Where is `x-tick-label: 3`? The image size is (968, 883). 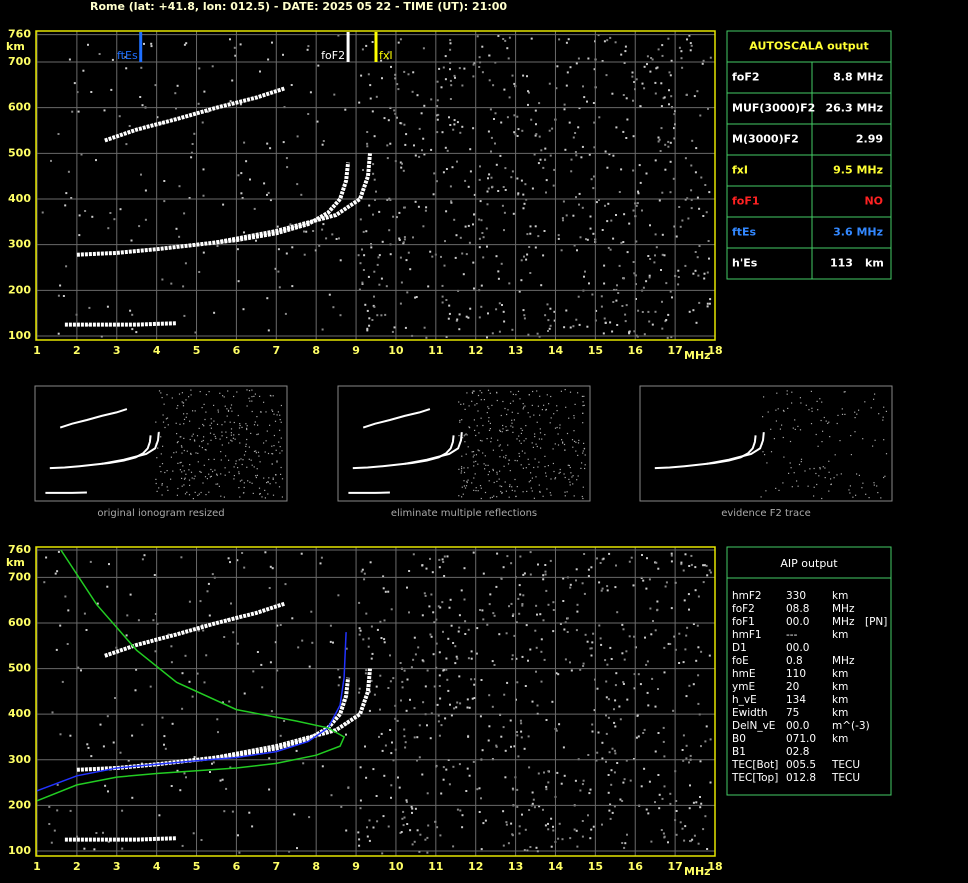 x-tick-label: 3 is located at coordinates (117, 350).